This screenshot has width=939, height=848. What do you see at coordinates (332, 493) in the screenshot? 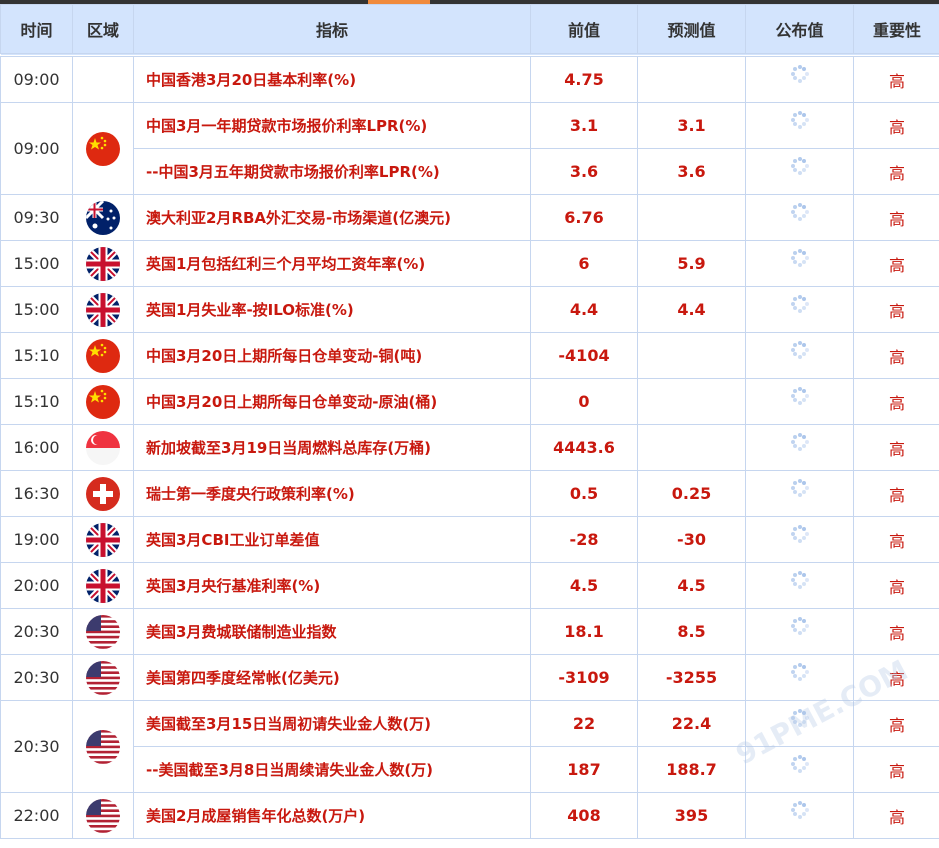
I see `indicator-link: 瑞士第一季度央行政策利率(%)` at bounding box center [332, 493].